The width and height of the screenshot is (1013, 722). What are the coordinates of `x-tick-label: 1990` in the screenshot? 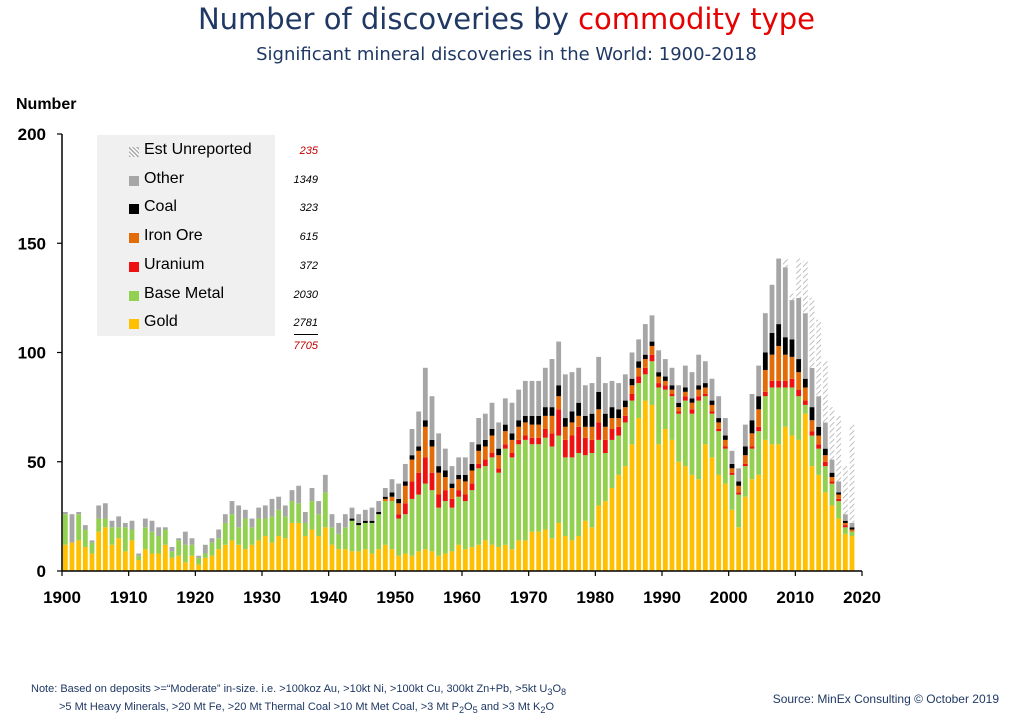 It's located at (662, 597).